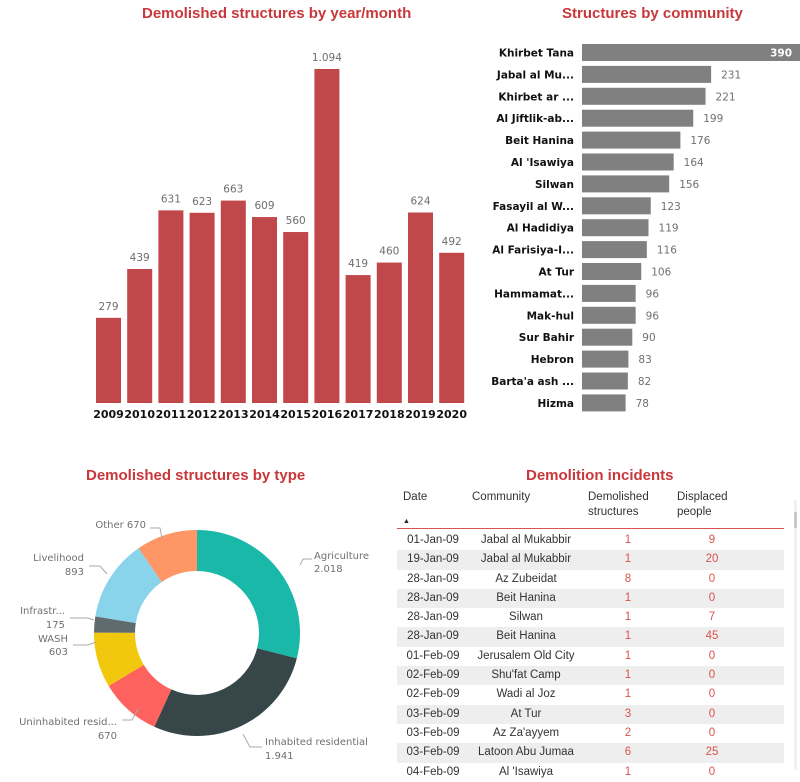 This screenshot has width=800, height=782. What do you see at coordinates (167, 556) in the screenshot?
I see `donut-slice-other` at bounding box center [167, 556].